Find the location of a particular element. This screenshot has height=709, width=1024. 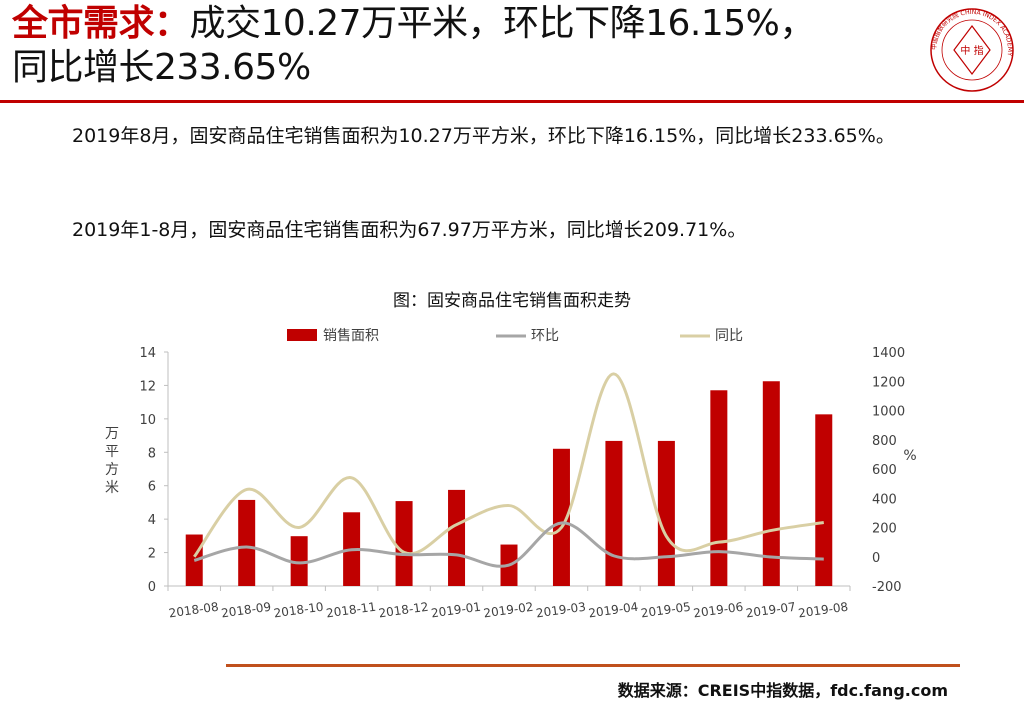

x-tick-label: 2019-06 is located at coordinates (718, 610).